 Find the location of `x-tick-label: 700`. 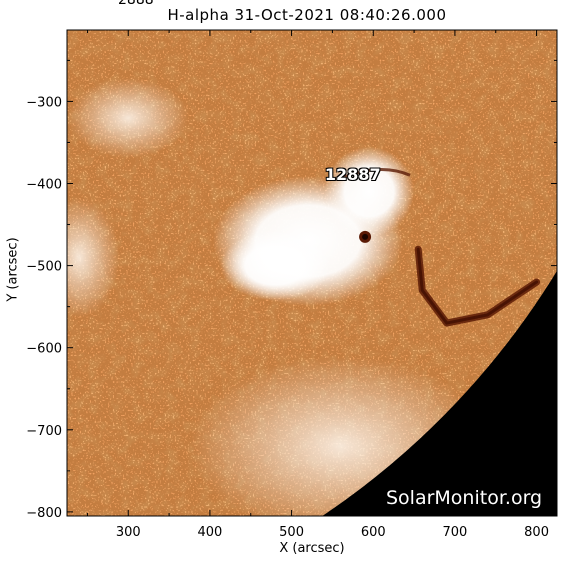

x-tick-label: 700 is located at coordinates (455, 532).